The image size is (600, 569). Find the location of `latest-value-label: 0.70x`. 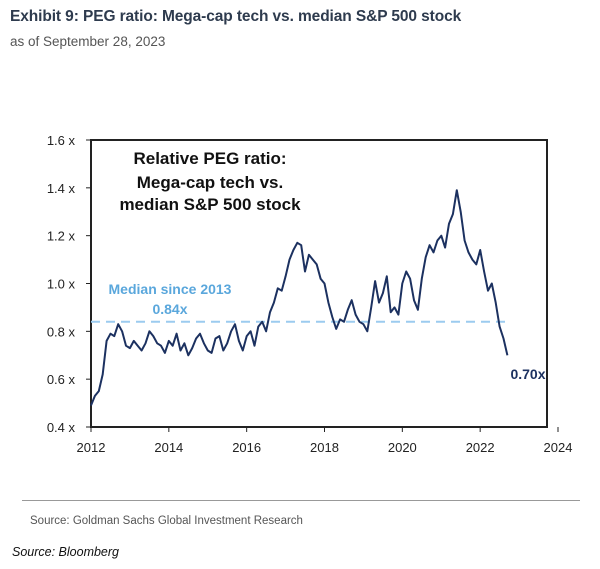

latest-value-label: 0.70x is located at coordinates (527, 374).